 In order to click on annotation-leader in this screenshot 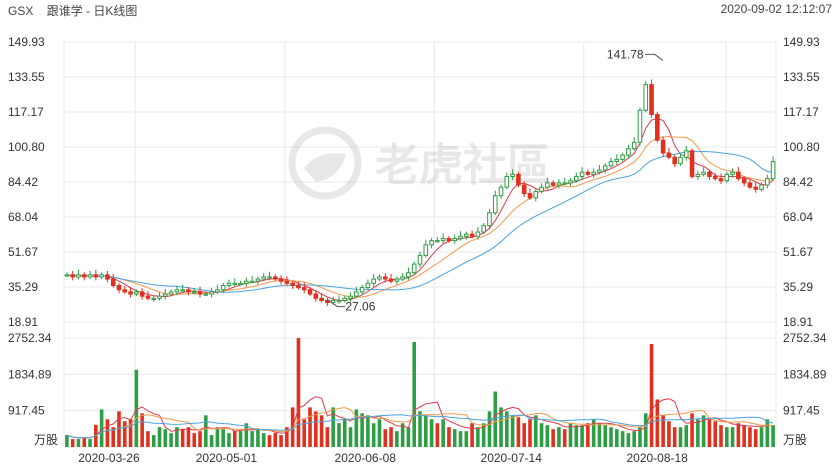, I will do `click(654, 57)`.